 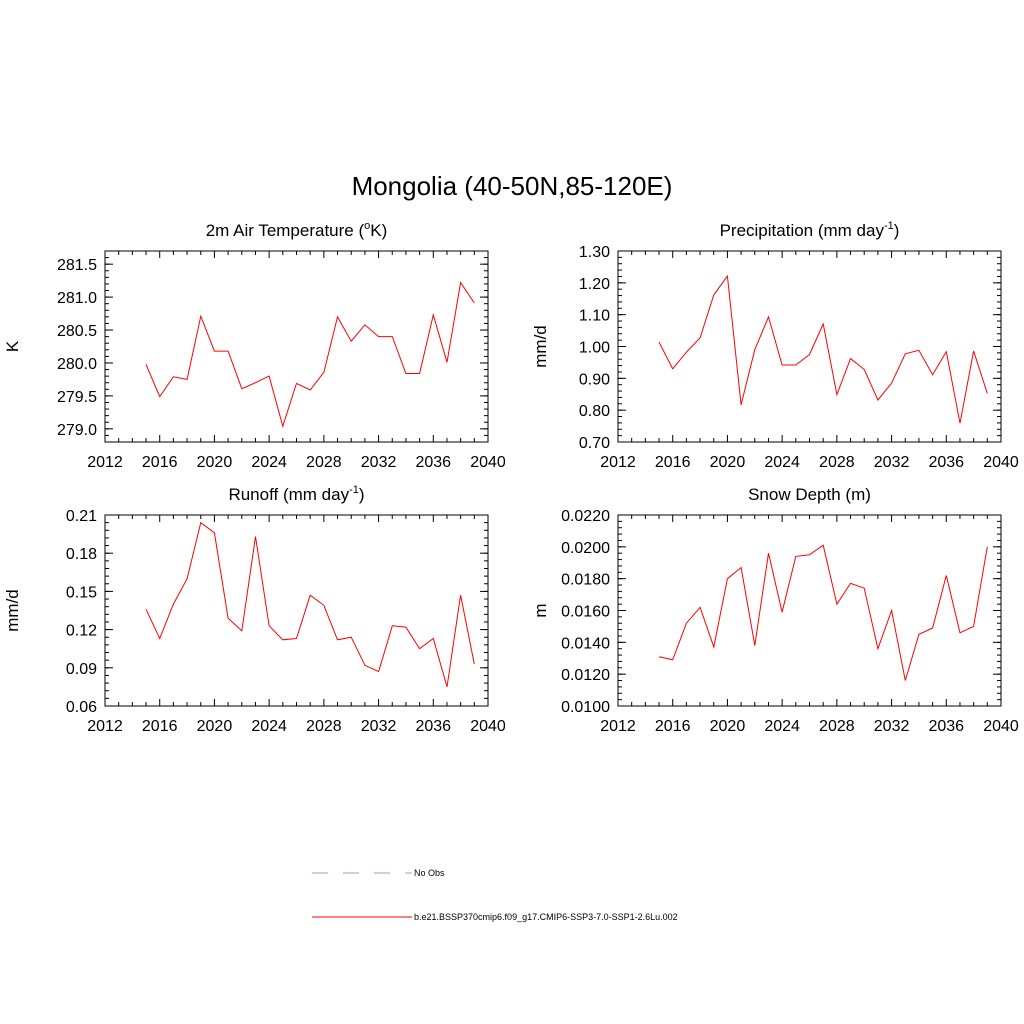 I want to click on y-tick-label: 0.15, so click(x=81, y=592).